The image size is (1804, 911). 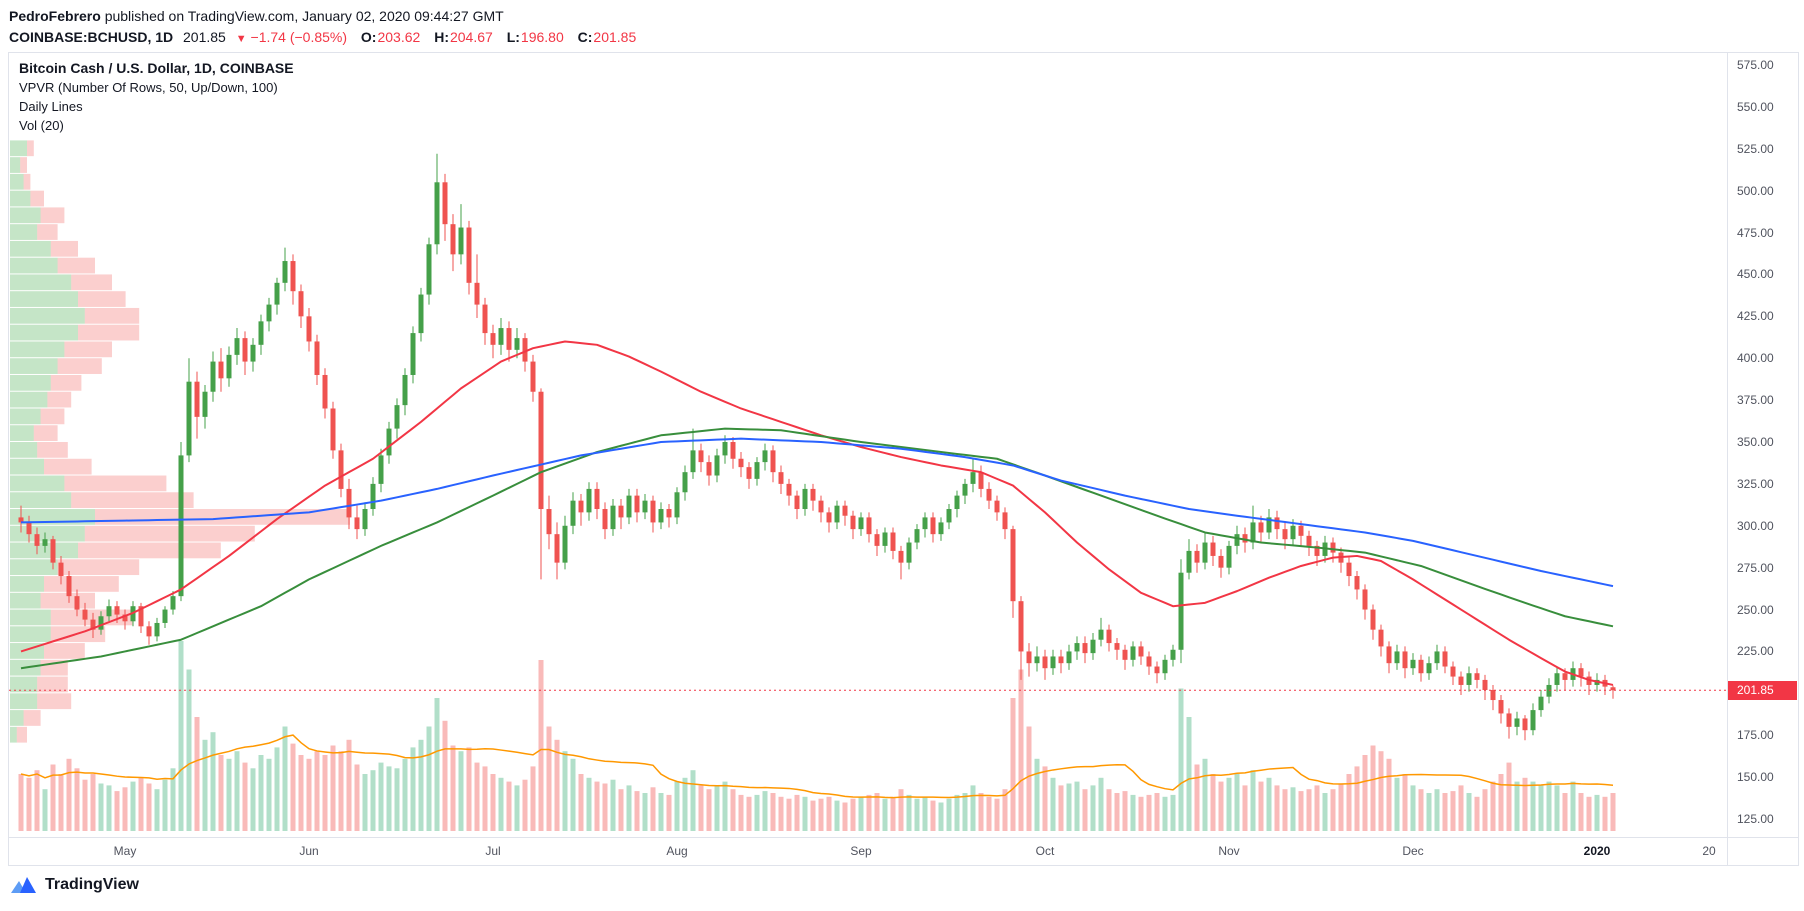 I want to click on price-tick-label: 500.00, so click(x=1755, y=190).